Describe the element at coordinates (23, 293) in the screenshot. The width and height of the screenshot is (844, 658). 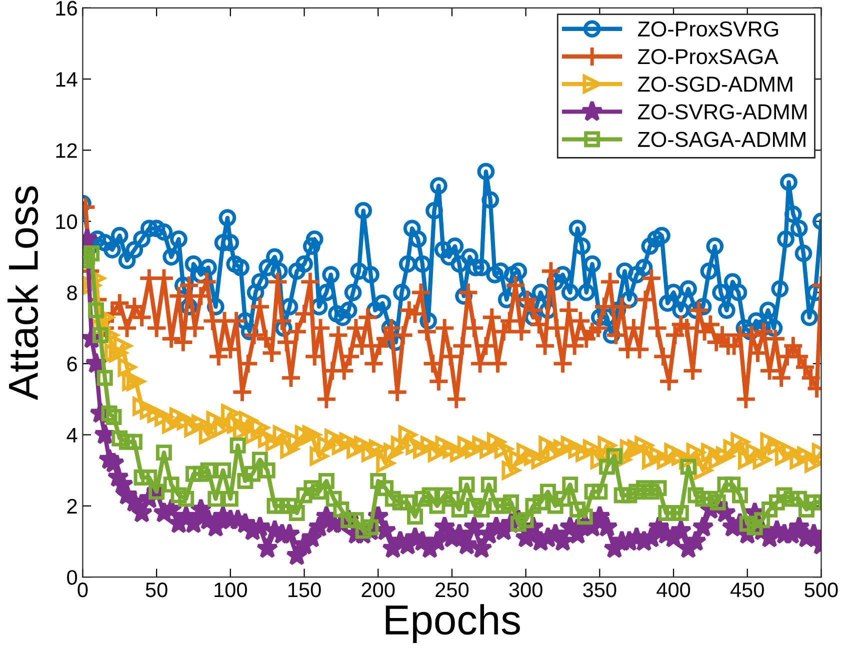
I see `y-axis-title: Attack Loss` at that location.